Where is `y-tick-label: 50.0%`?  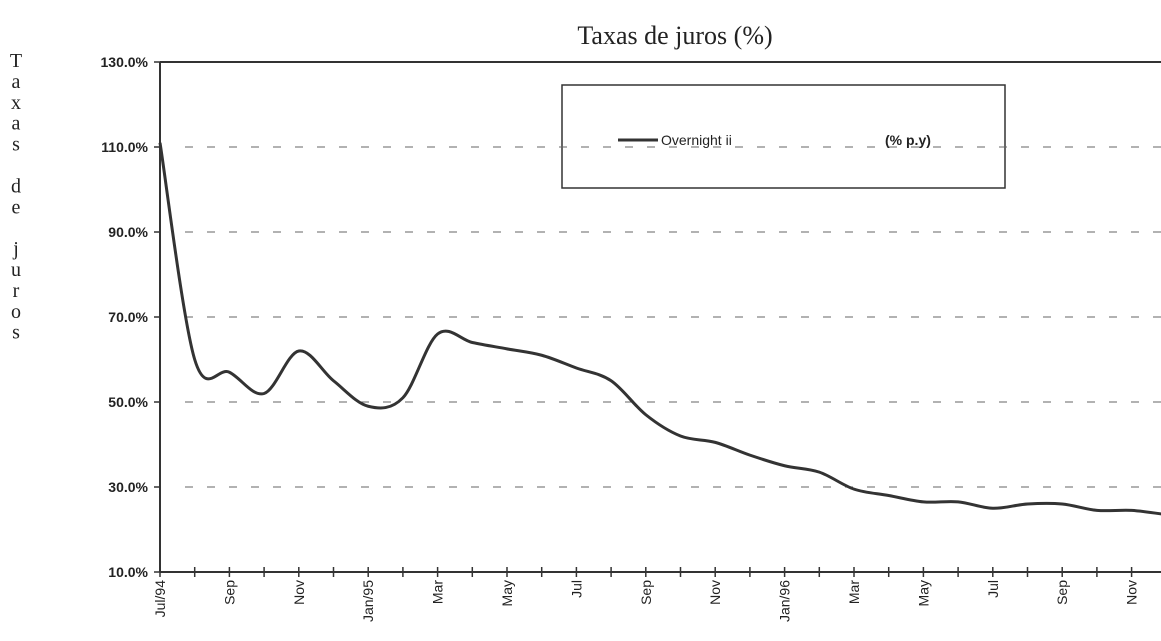 y-tick-label: 50.0% is located at coordinates (128, 402).